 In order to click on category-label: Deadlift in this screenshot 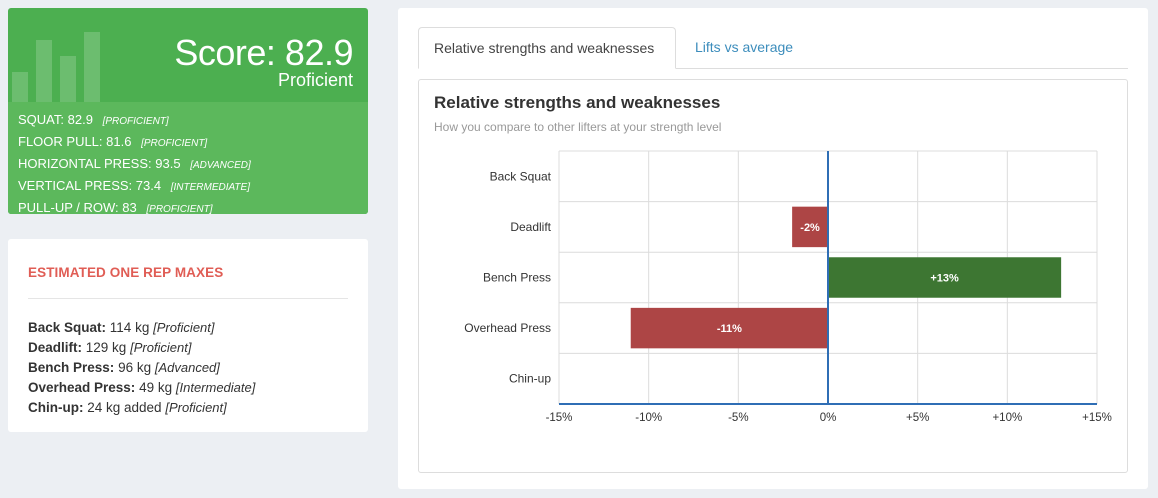, I will do `click(530, 227)`.